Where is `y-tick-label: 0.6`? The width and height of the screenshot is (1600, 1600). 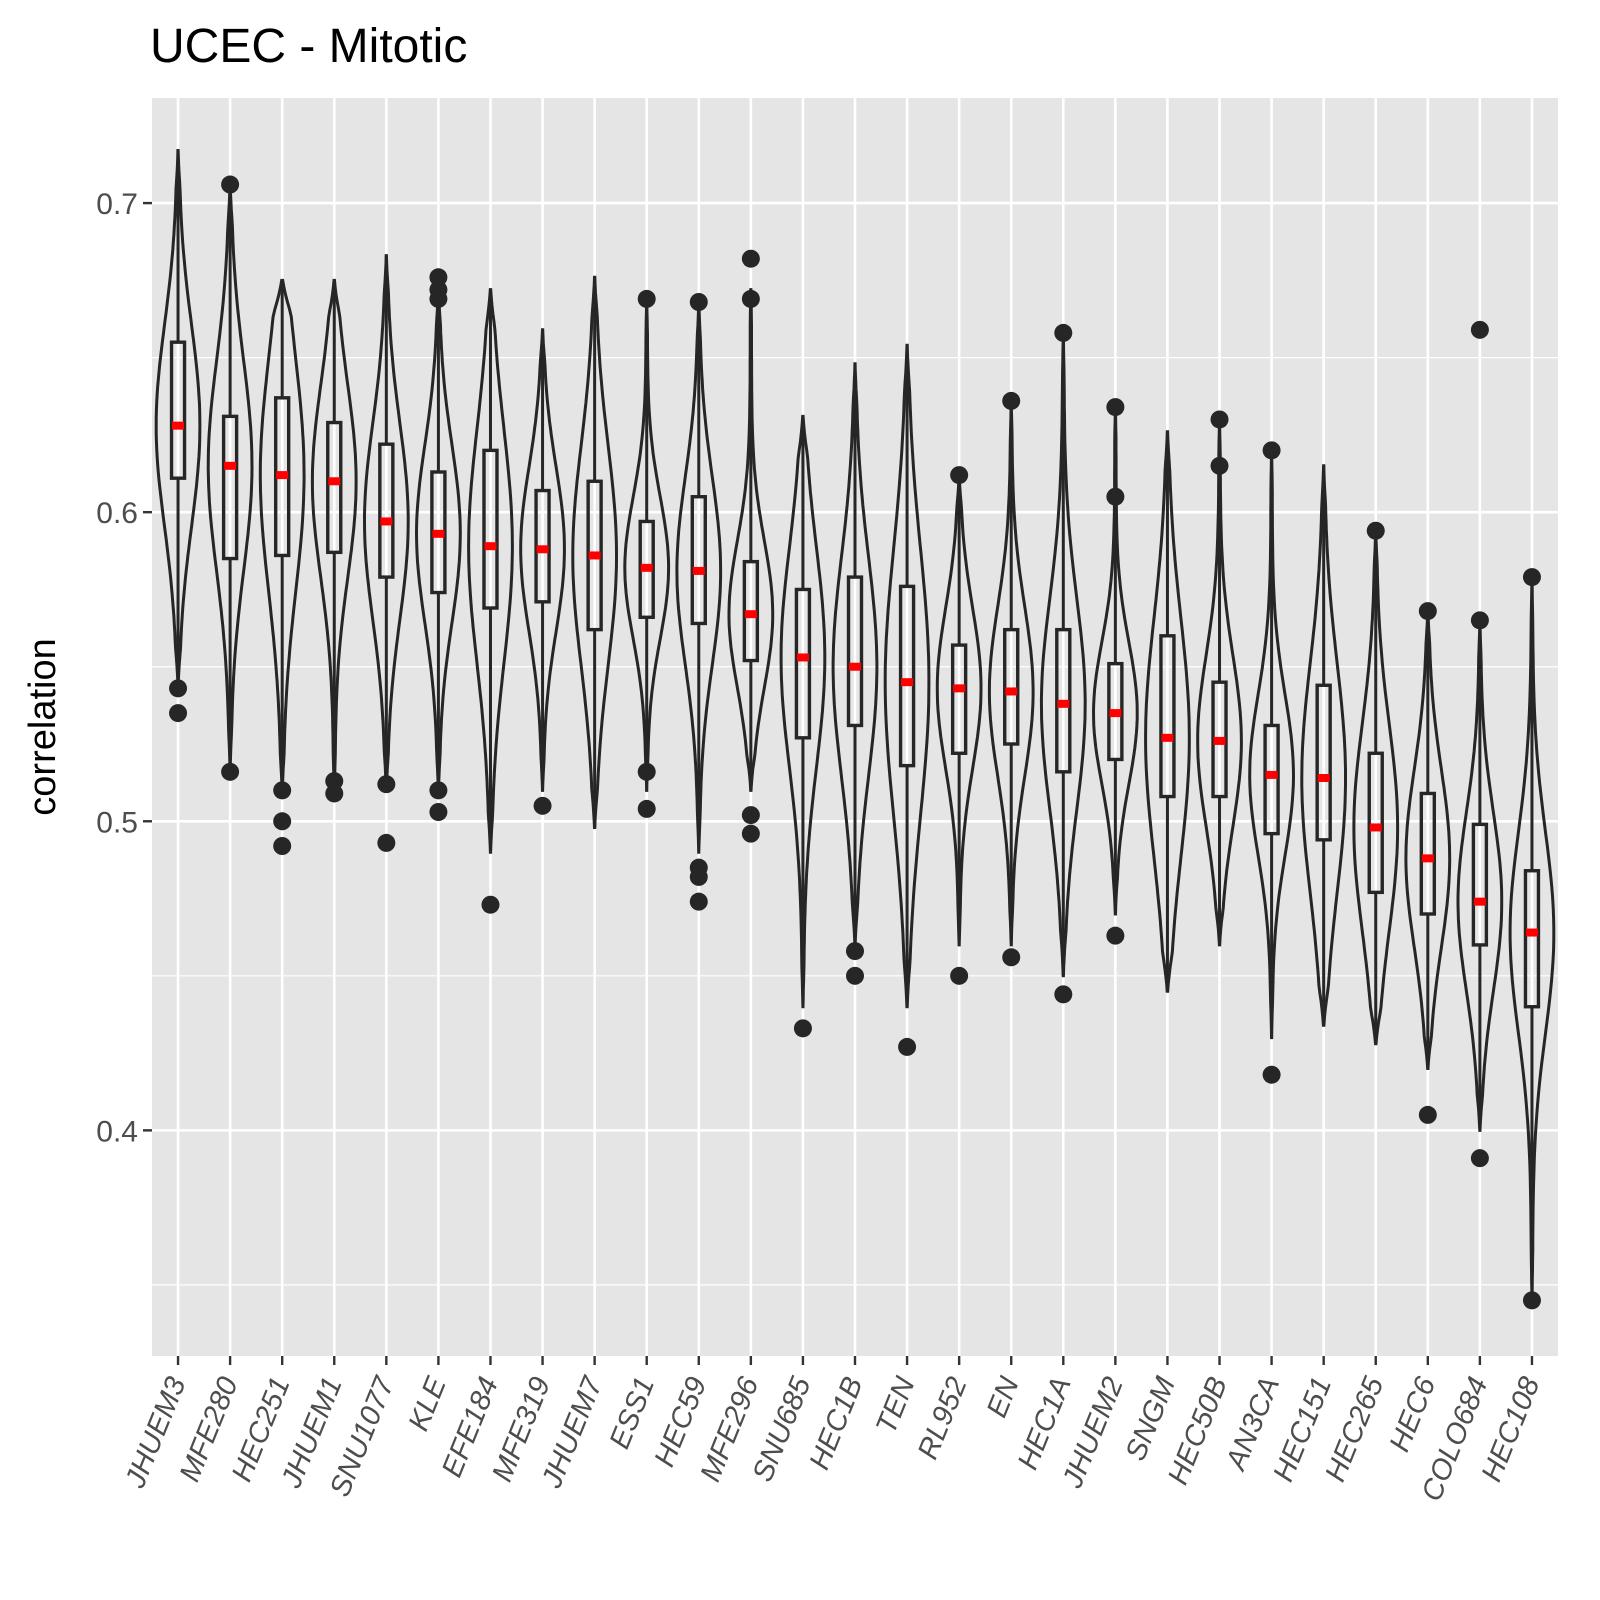 y-tick-label: 0.6 is located at coordinates (117, 513).